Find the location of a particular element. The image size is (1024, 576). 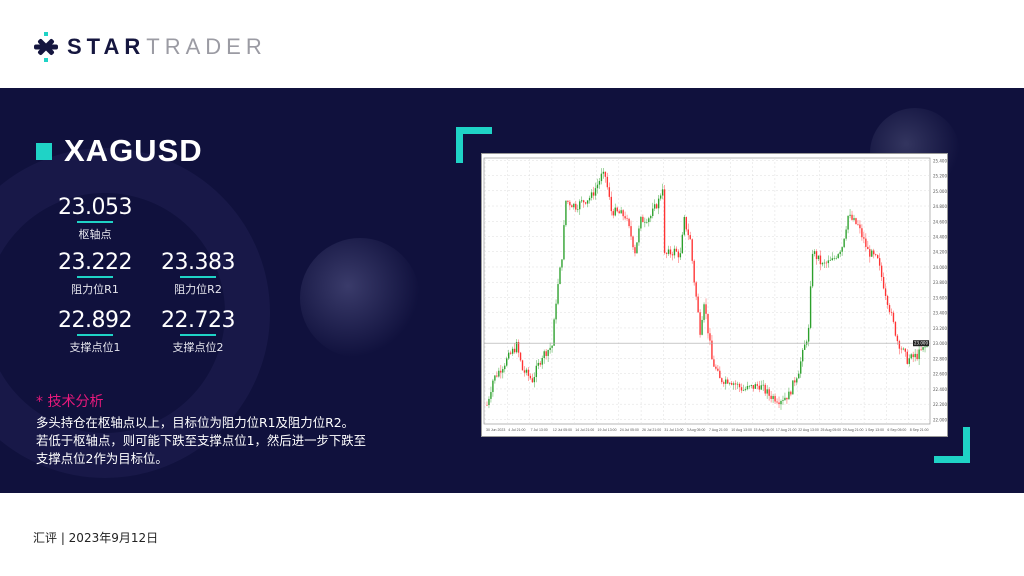

decor-sphere is located at coordinates (360, 298).